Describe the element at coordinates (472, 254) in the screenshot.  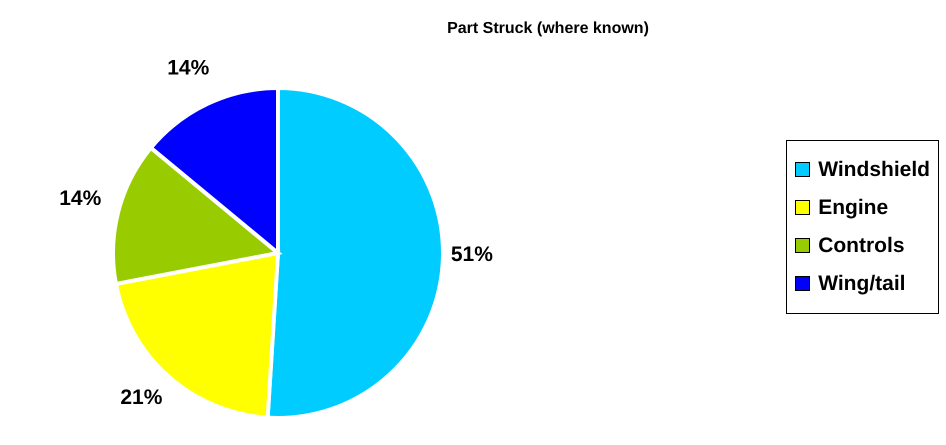
I see `data-label: 51%` at that location.